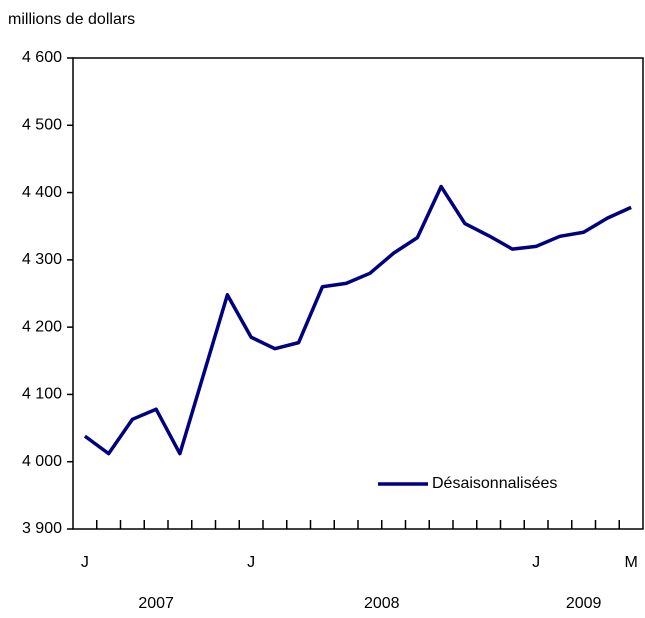 This screenshot has height=618, width=645. What do you see at coordinates (42, 192) in the screenshot?
I see `y-tick-label: 4 400` at bounding box center [42, 192].